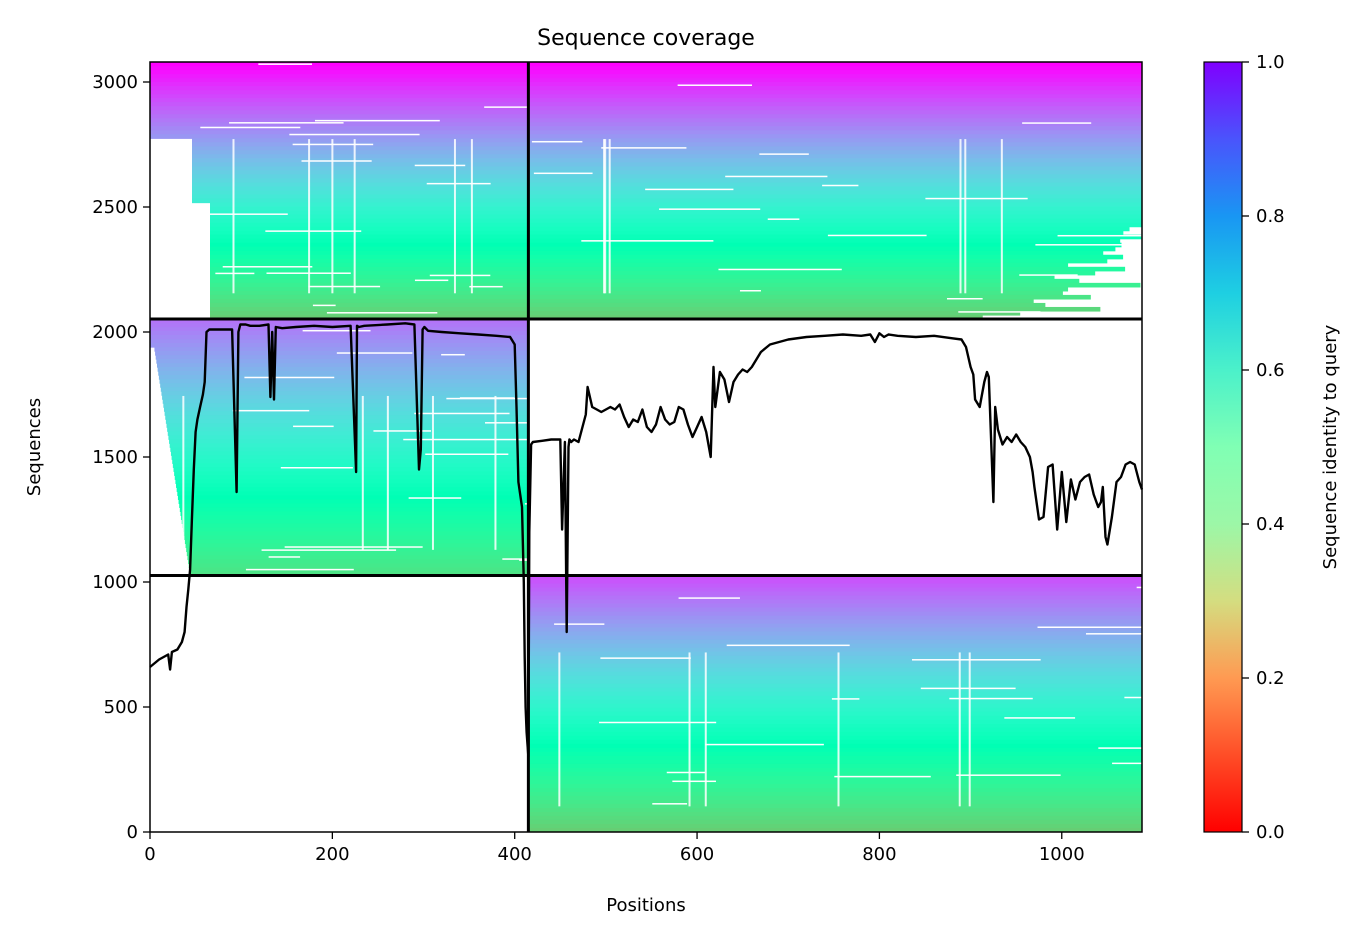 This screenshot has width=1364, height=943. What do you see at coordinates (115, 207) in the screenshot?
I see `y-tick-label: 2500` at bounding box center [115, 207].